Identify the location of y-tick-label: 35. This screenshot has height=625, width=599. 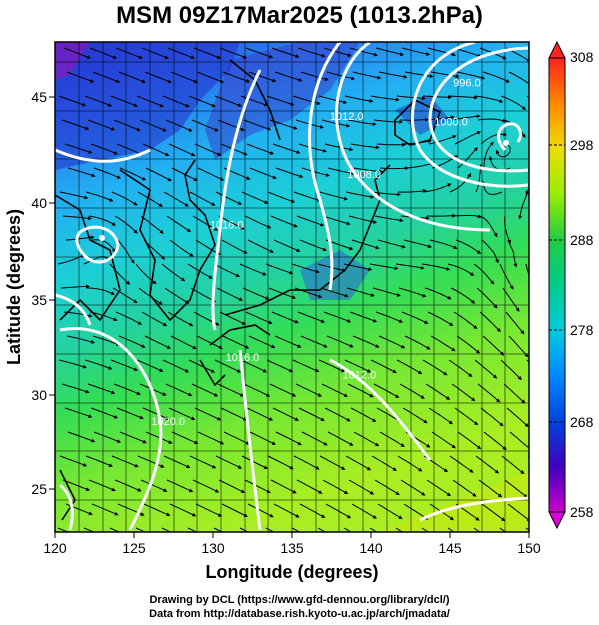
(39, 300).